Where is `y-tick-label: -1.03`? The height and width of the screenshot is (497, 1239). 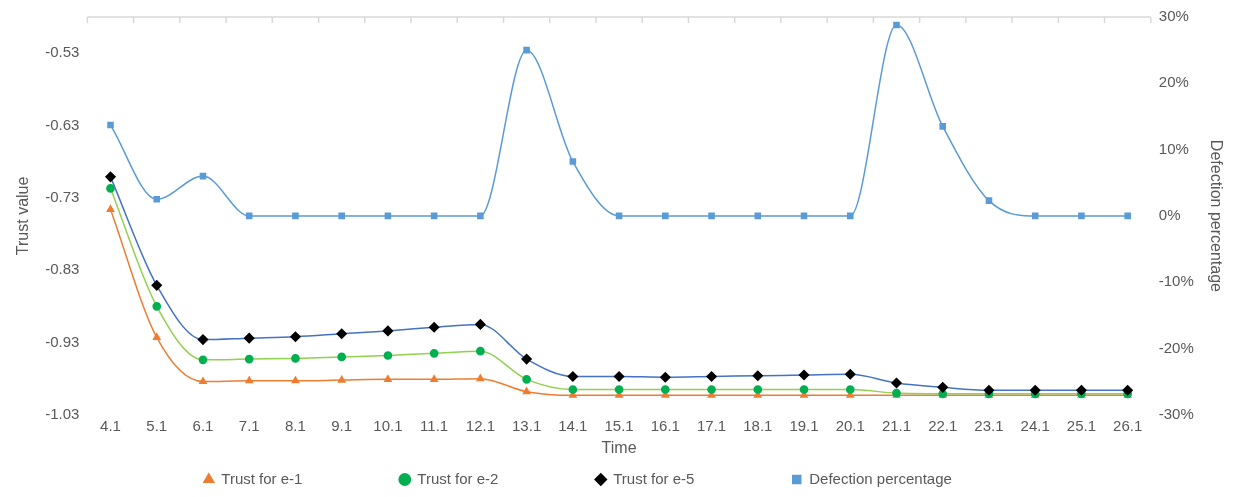 y-tick-label: -1.03 is located at coordinates (62, 413).